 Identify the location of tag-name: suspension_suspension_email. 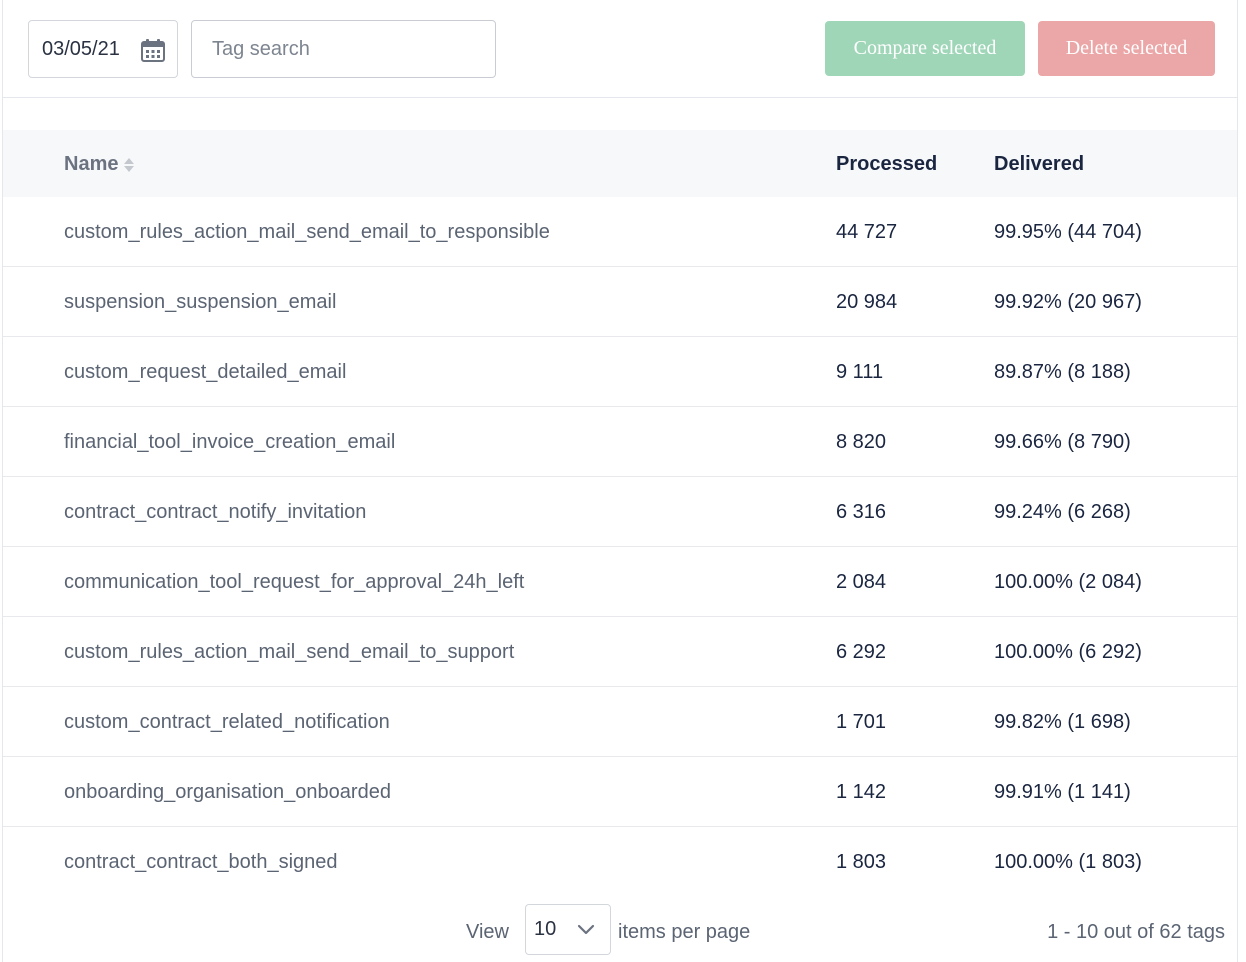
(200, 302).